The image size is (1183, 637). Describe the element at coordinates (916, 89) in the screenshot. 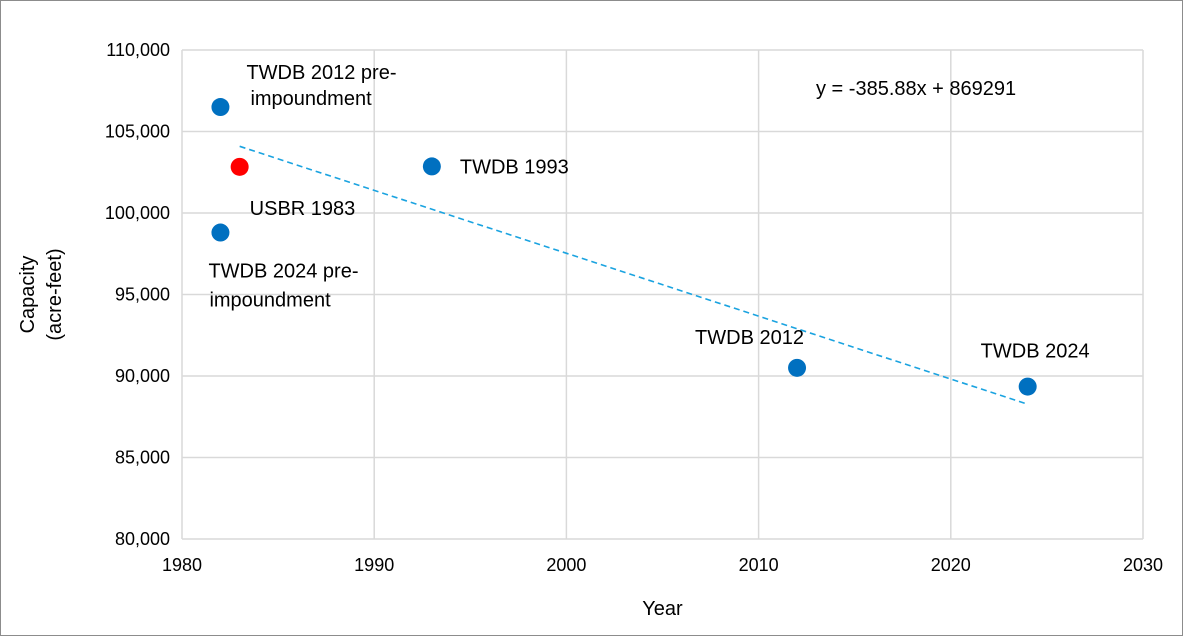

I see `trendline-equation: y = -385.88x + 869291` at that location.